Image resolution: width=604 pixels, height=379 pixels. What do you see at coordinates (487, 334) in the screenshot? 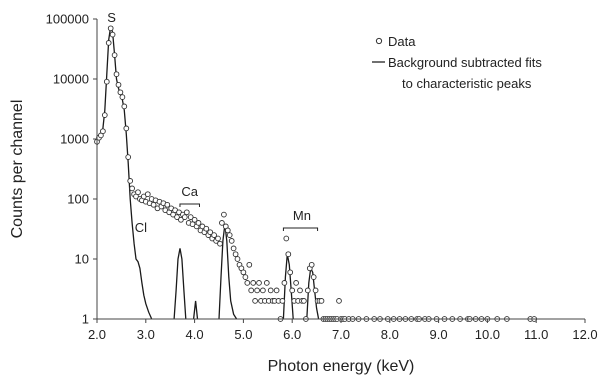
I see `x-tick-label: 10.0` at bounding box center [487, 334].